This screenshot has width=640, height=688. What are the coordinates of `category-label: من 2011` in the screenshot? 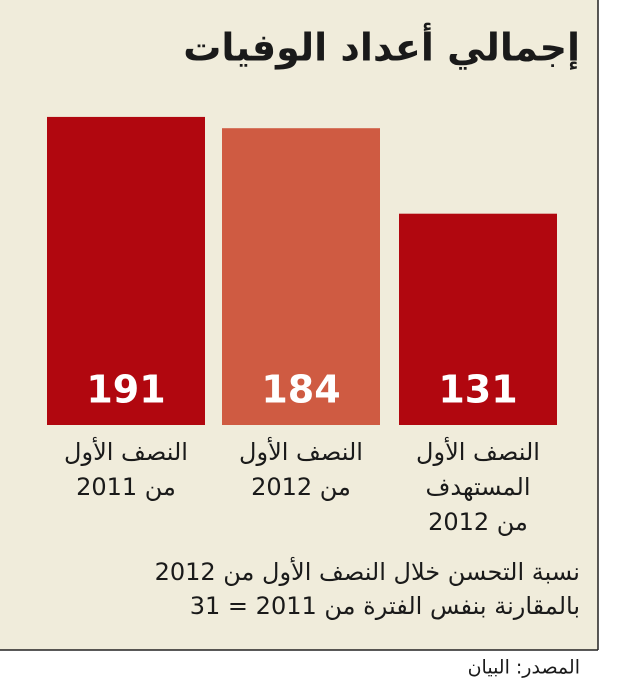 It's located at (126, 487).